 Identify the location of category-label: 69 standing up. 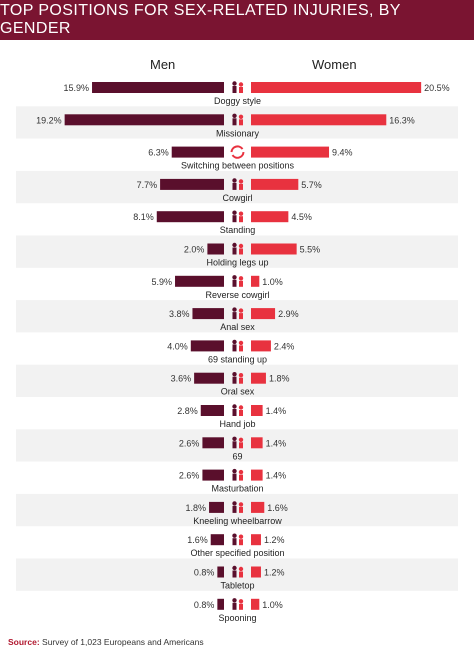
(237, 359).